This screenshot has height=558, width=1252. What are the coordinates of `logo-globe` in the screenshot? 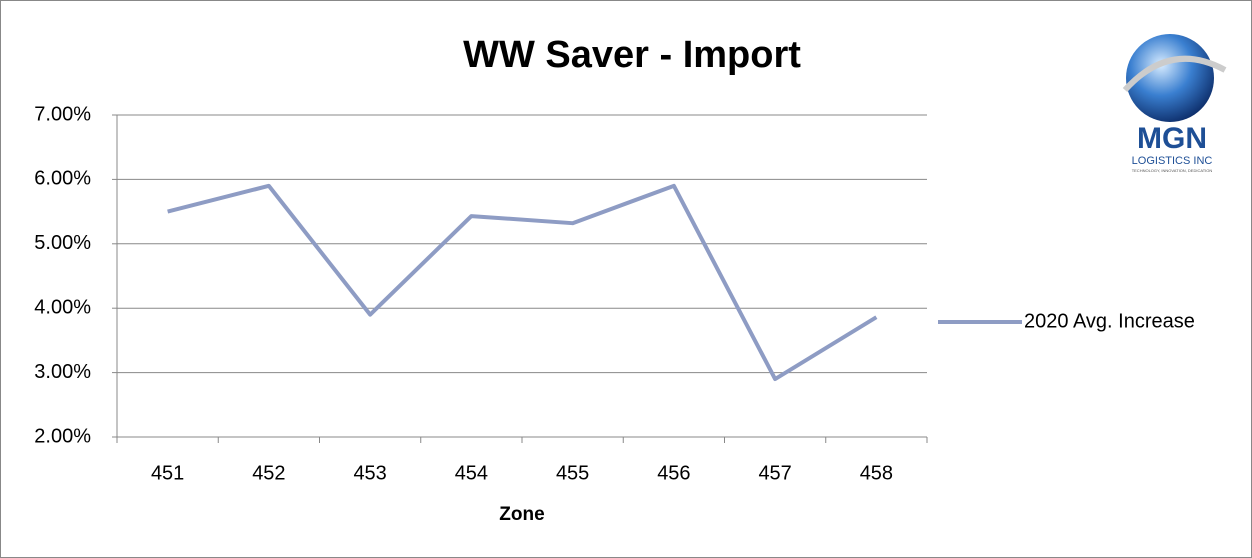 It's located at (1170, 78).